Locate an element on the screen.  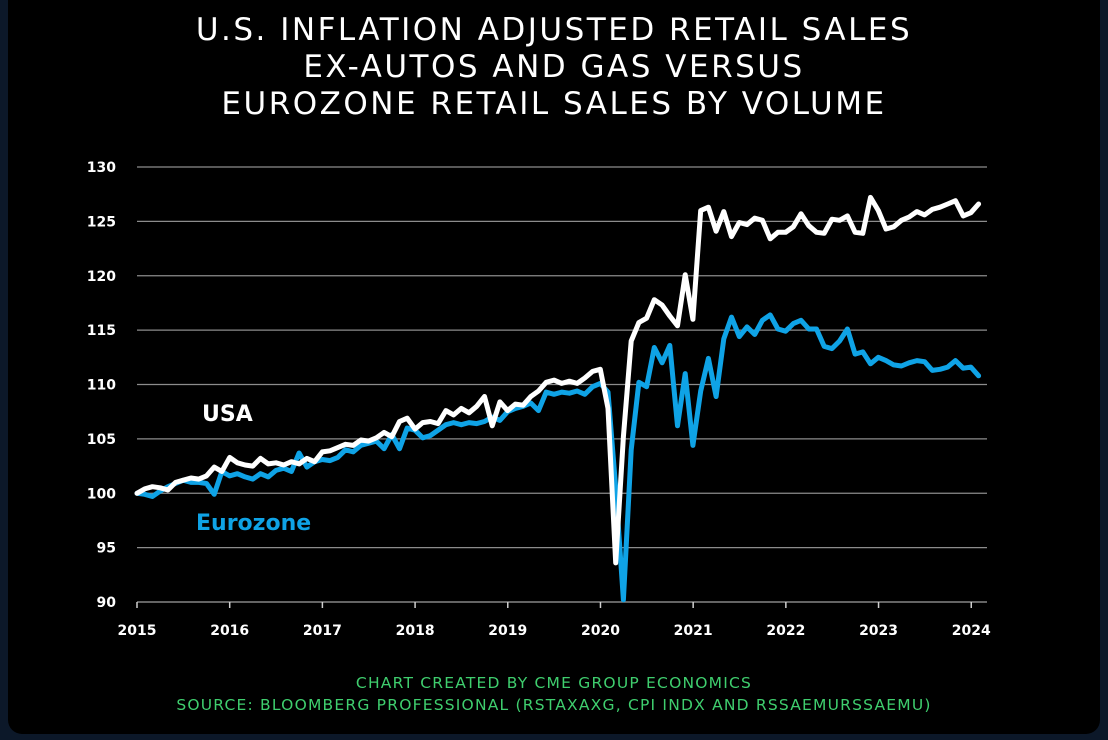
title-line-2: EX-AUTOS AND GAS VERSUS is located at coordinates (554, 67).